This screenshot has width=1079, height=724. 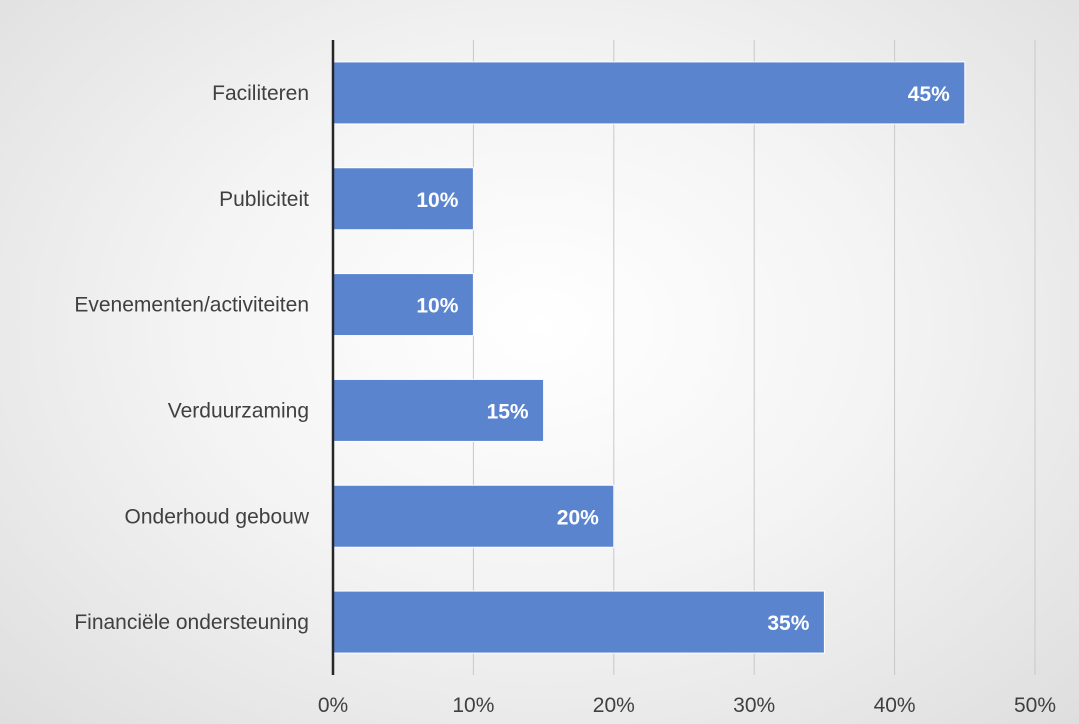 What do you see at coordinates (578, 517) in the screenshot?
I see `data-label: 20%` at bounding box center [578, 517].